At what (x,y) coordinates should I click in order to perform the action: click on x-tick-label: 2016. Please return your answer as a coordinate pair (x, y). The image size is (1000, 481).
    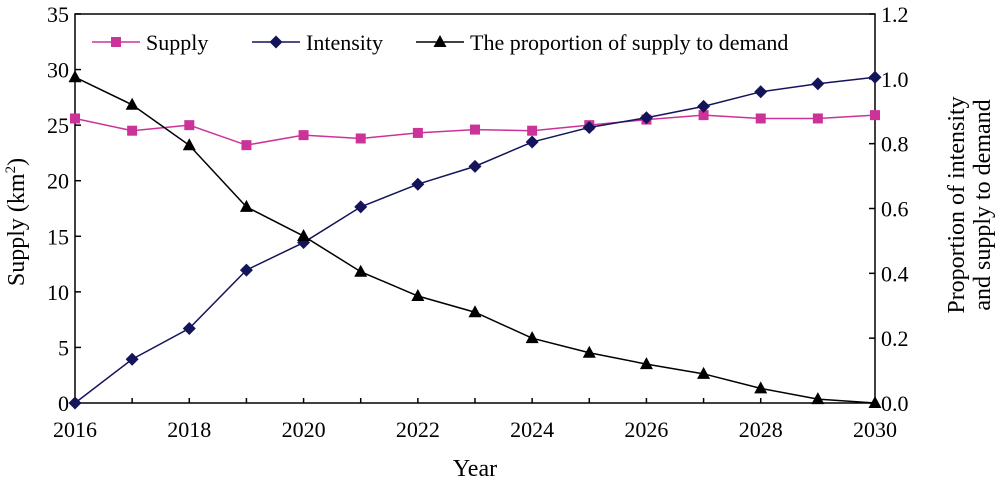
    Looking at the image, I should click on (75, 429).